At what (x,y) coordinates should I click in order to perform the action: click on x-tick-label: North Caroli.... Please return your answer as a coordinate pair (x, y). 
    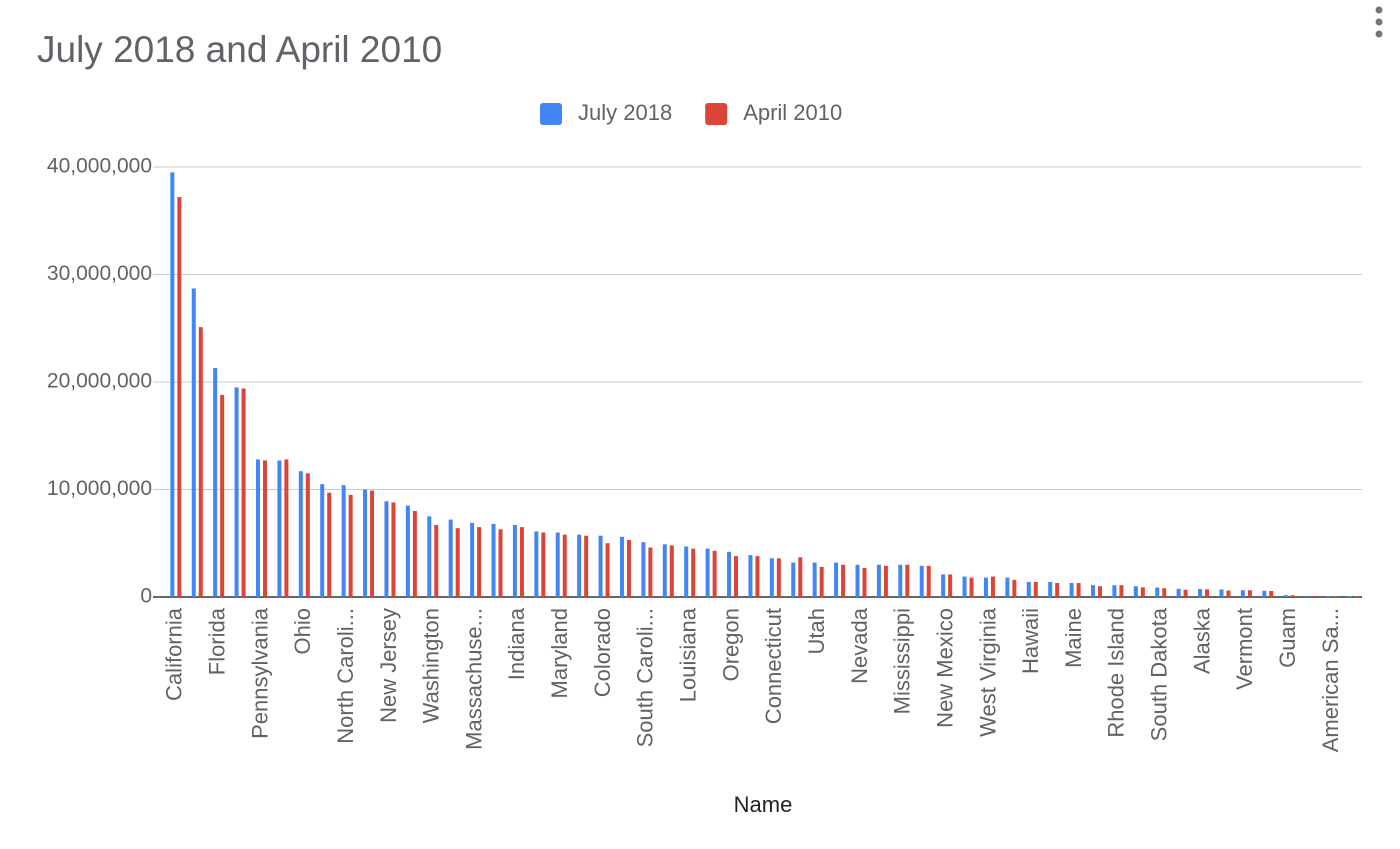
    Looking at the image, I should click on (345, 676).